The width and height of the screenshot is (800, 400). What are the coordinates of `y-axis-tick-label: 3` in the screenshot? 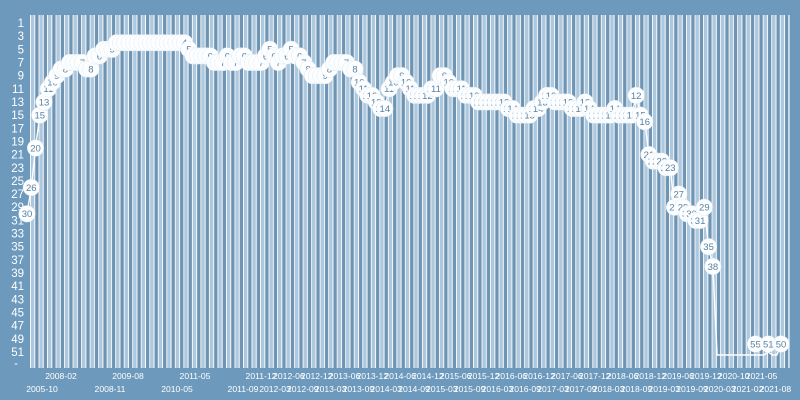 It's located at (21, 37).